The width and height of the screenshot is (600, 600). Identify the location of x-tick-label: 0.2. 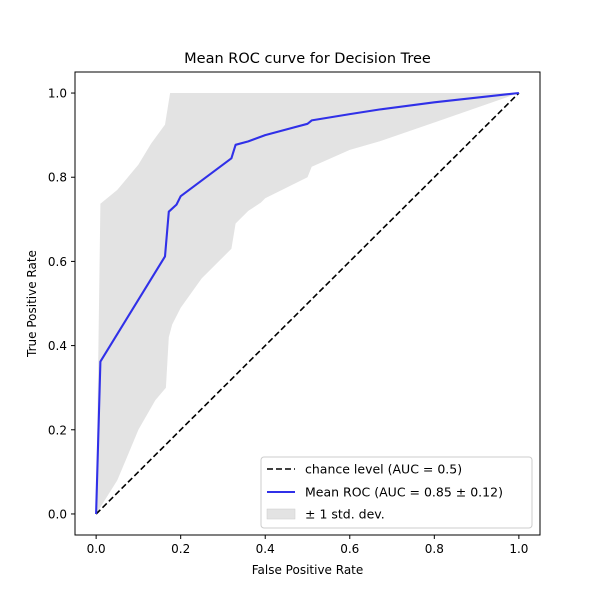
(180, 549).